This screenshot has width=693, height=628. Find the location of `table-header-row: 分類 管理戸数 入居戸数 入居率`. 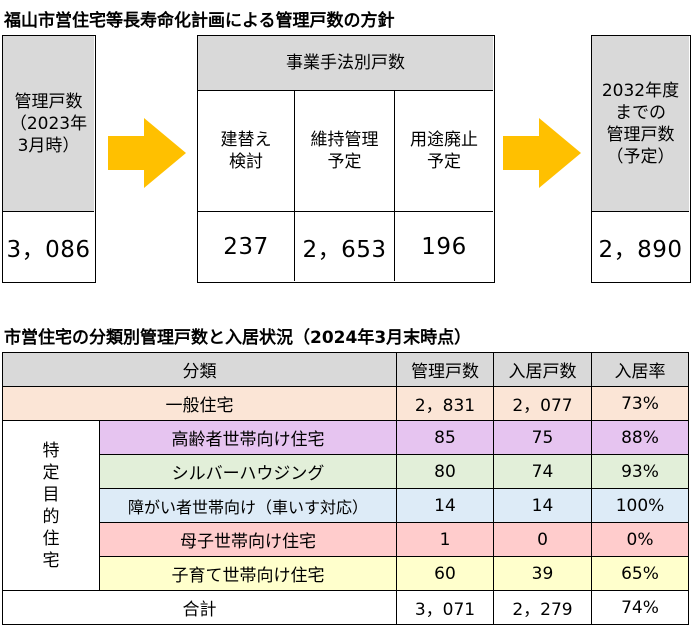

table-header-row: 分類 管理戸数 入居戸数 入居率 is located at coordinates (345, 369).